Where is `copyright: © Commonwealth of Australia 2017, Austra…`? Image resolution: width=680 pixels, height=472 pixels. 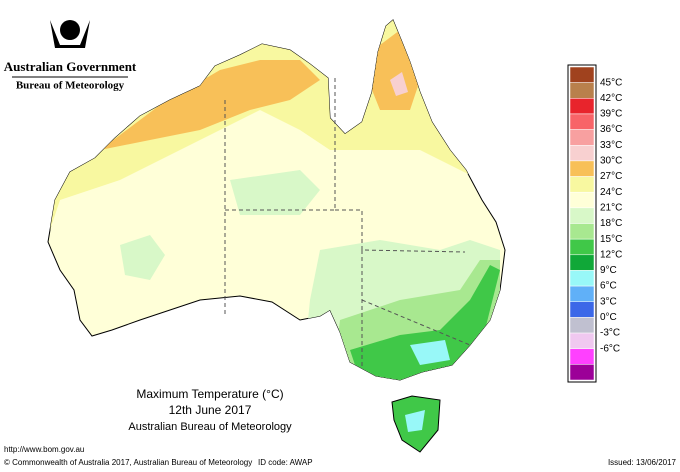 copyright: © Commonwealth of Australia 2017, Austra… is located at coordinates (128, 462).